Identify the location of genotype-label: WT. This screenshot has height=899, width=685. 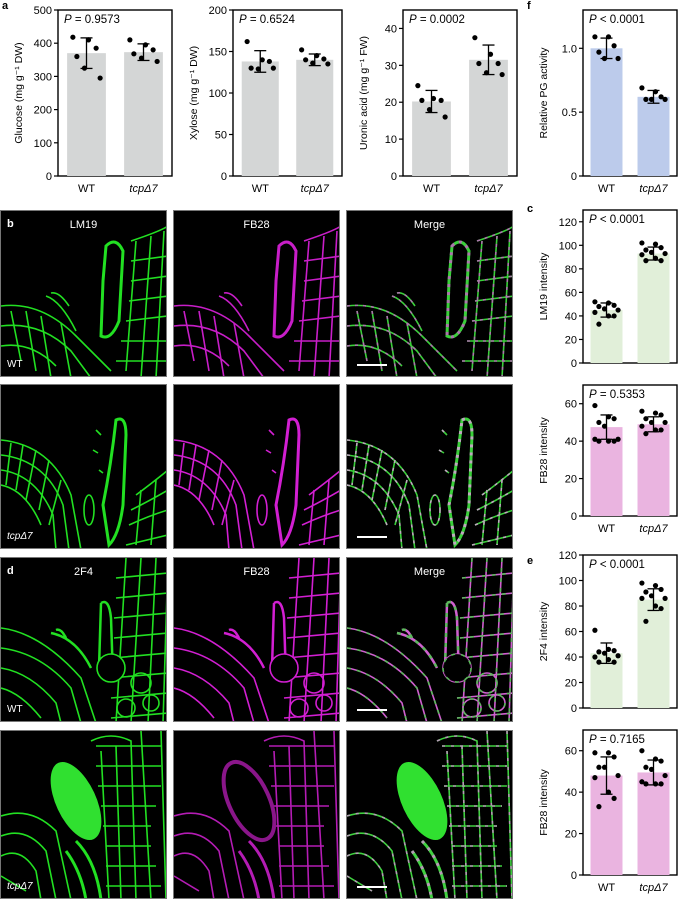
(15, 364).